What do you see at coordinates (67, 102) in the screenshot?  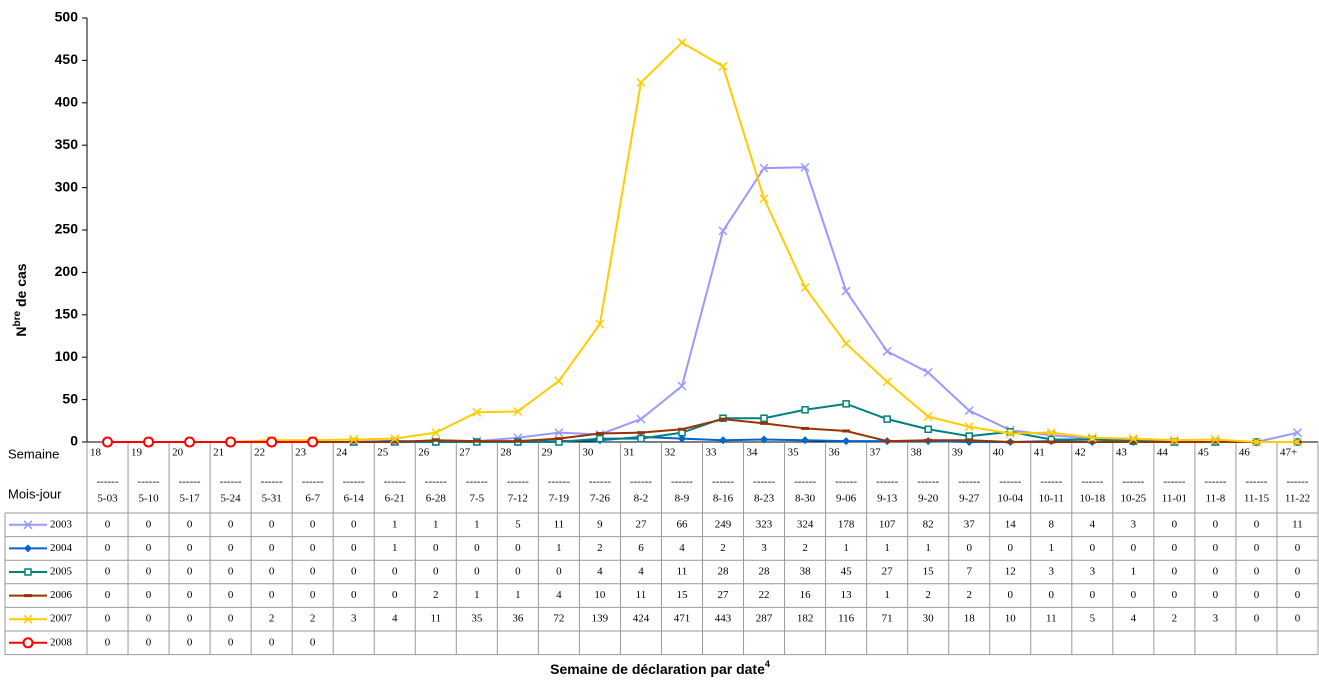 I see `y-tick-label: 400` at bounding box center [67, 102].